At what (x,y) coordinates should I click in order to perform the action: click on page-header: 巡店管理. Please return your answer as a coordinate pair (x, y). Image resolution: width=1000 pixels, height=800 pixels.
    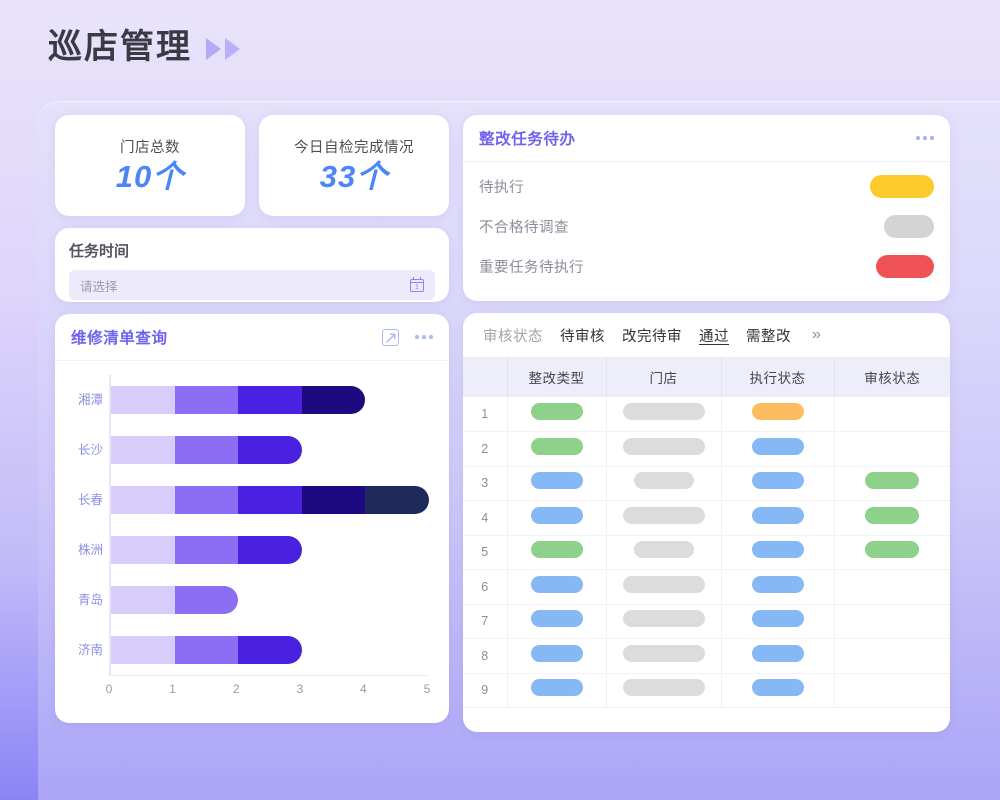
    Looking at the image, I should click on (144, 47).